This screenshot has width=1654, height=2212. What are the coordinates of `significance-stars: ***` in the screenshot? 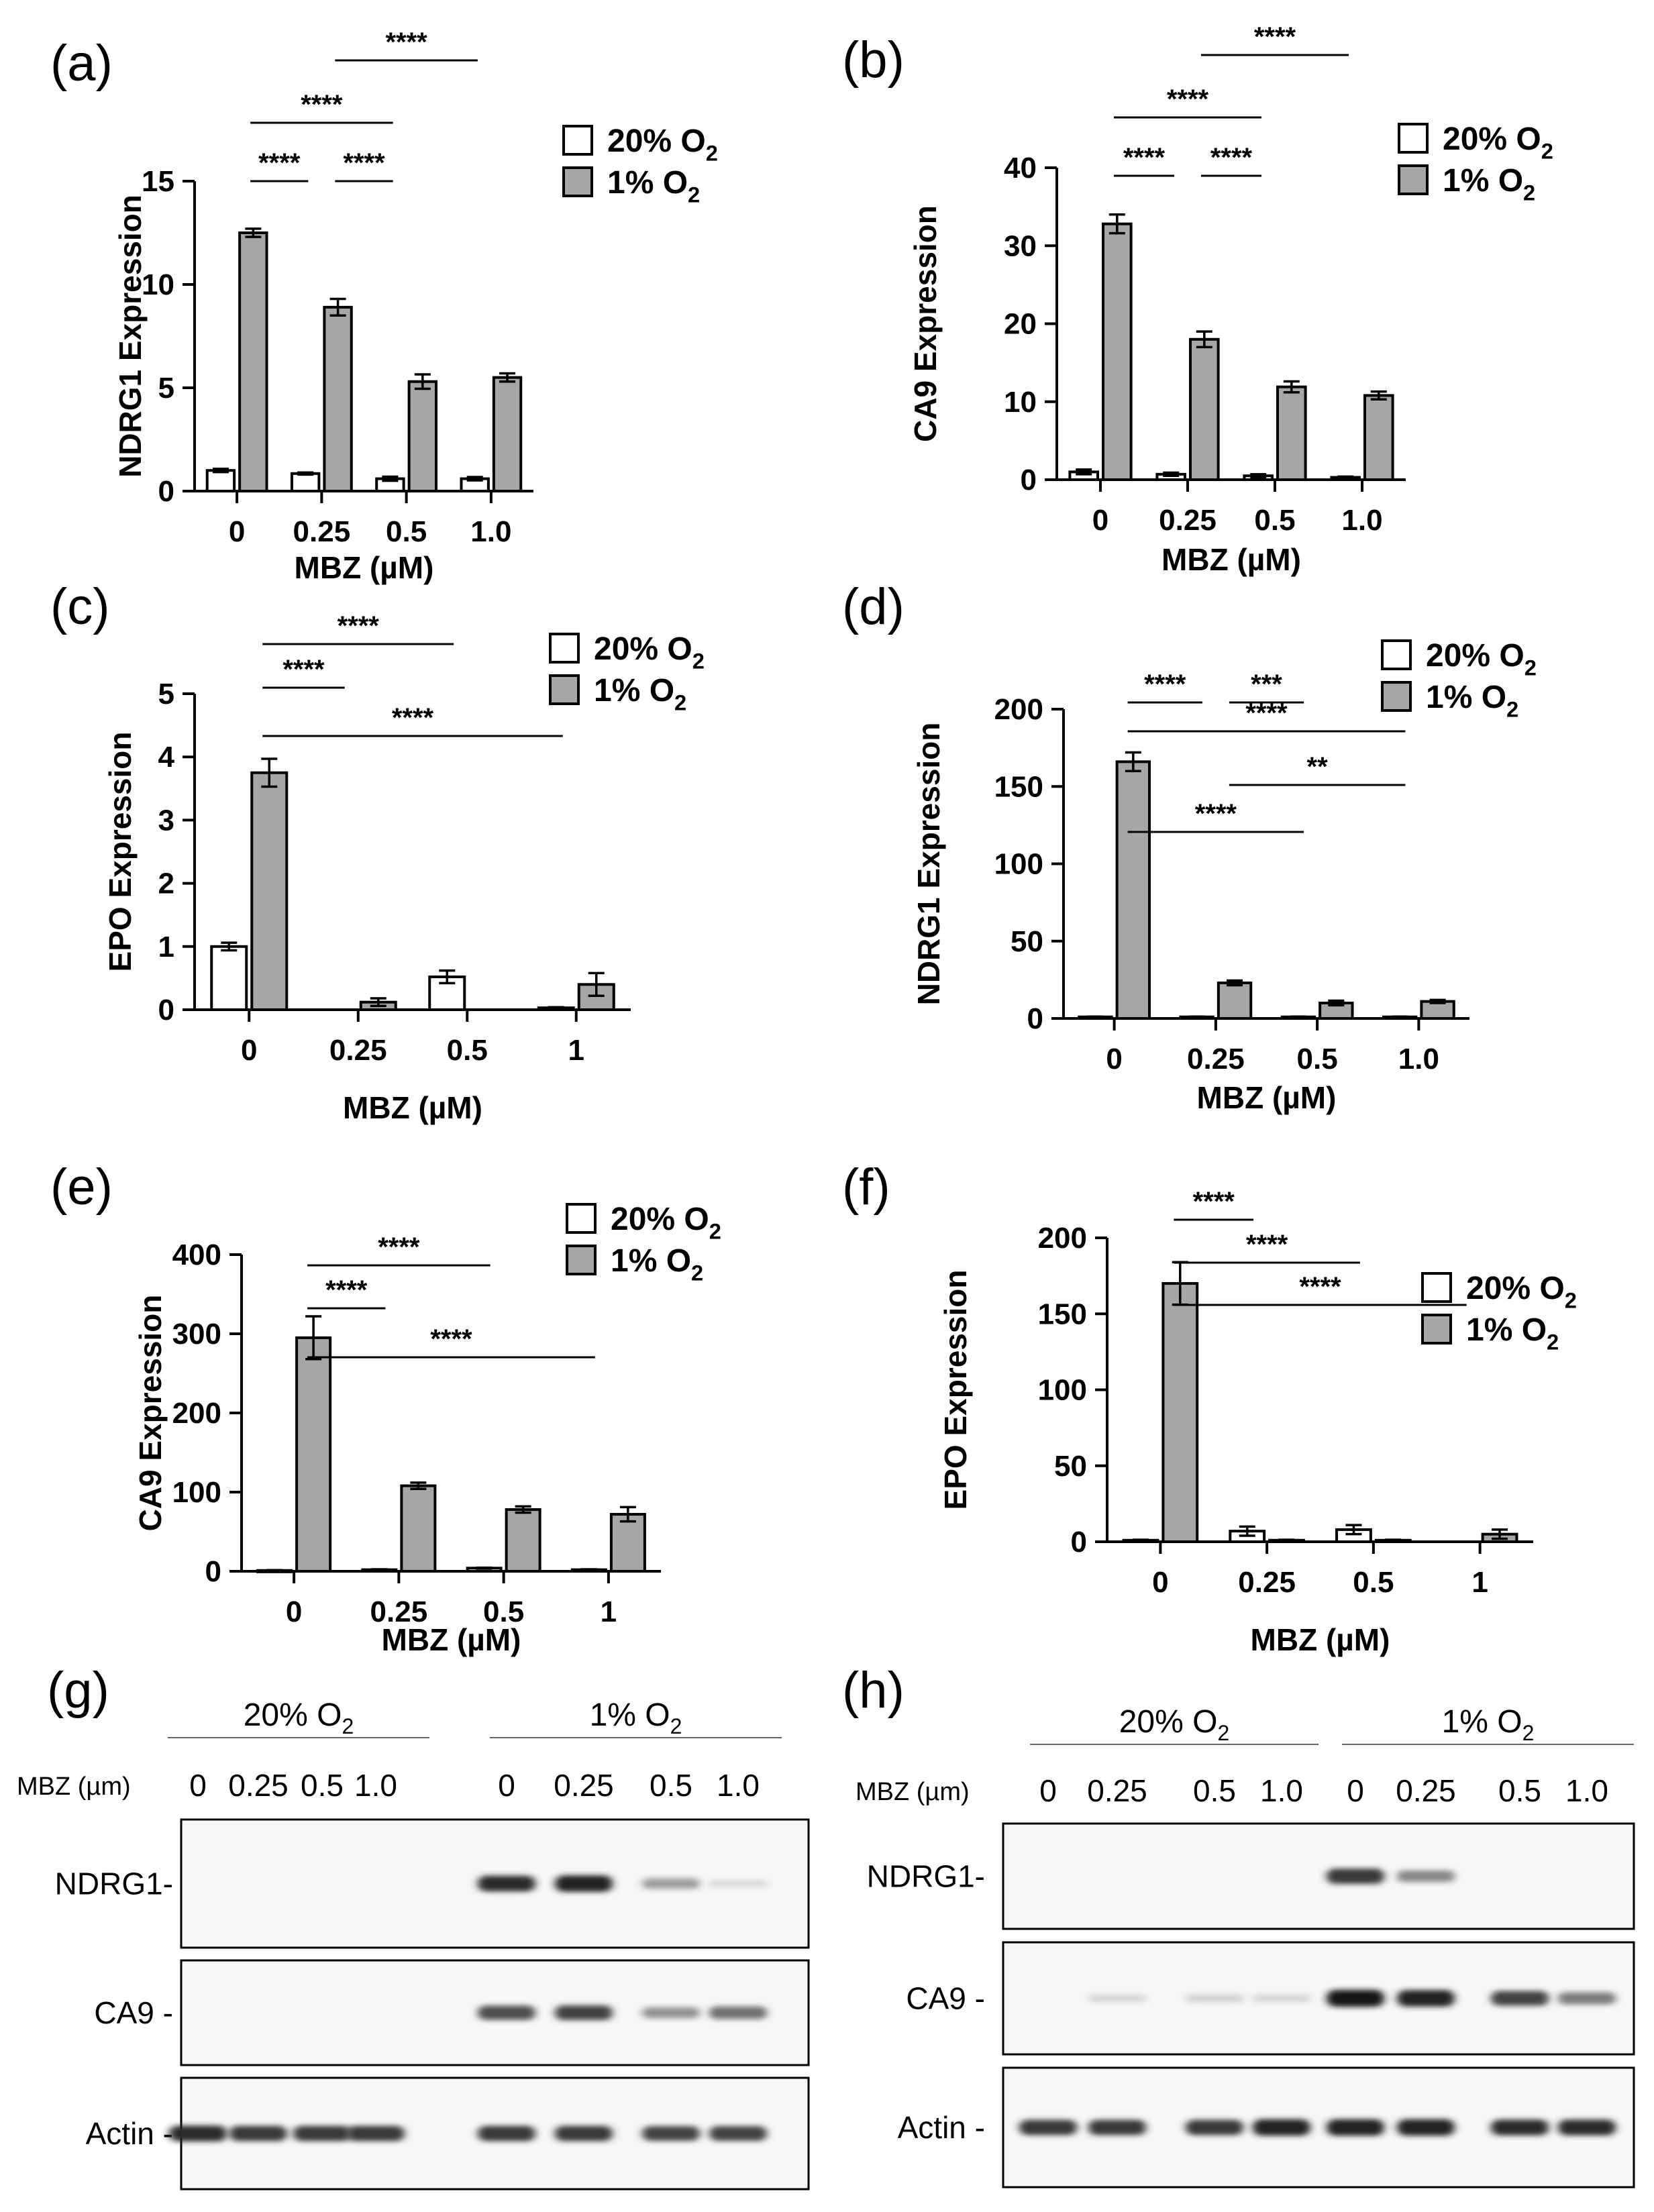 It's located at (1266, 684).